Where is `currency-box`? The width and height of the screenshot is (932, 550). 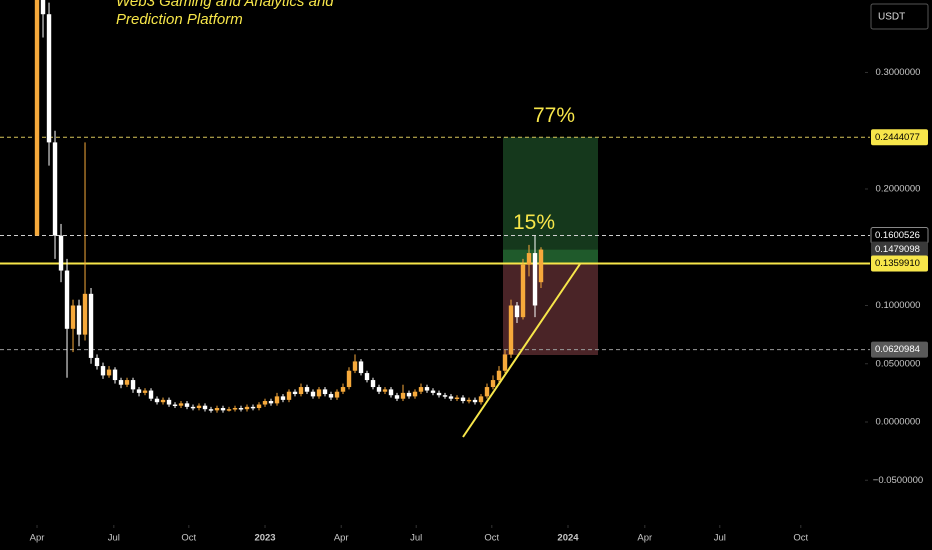
currency-box is located at coordinates (899, 16).